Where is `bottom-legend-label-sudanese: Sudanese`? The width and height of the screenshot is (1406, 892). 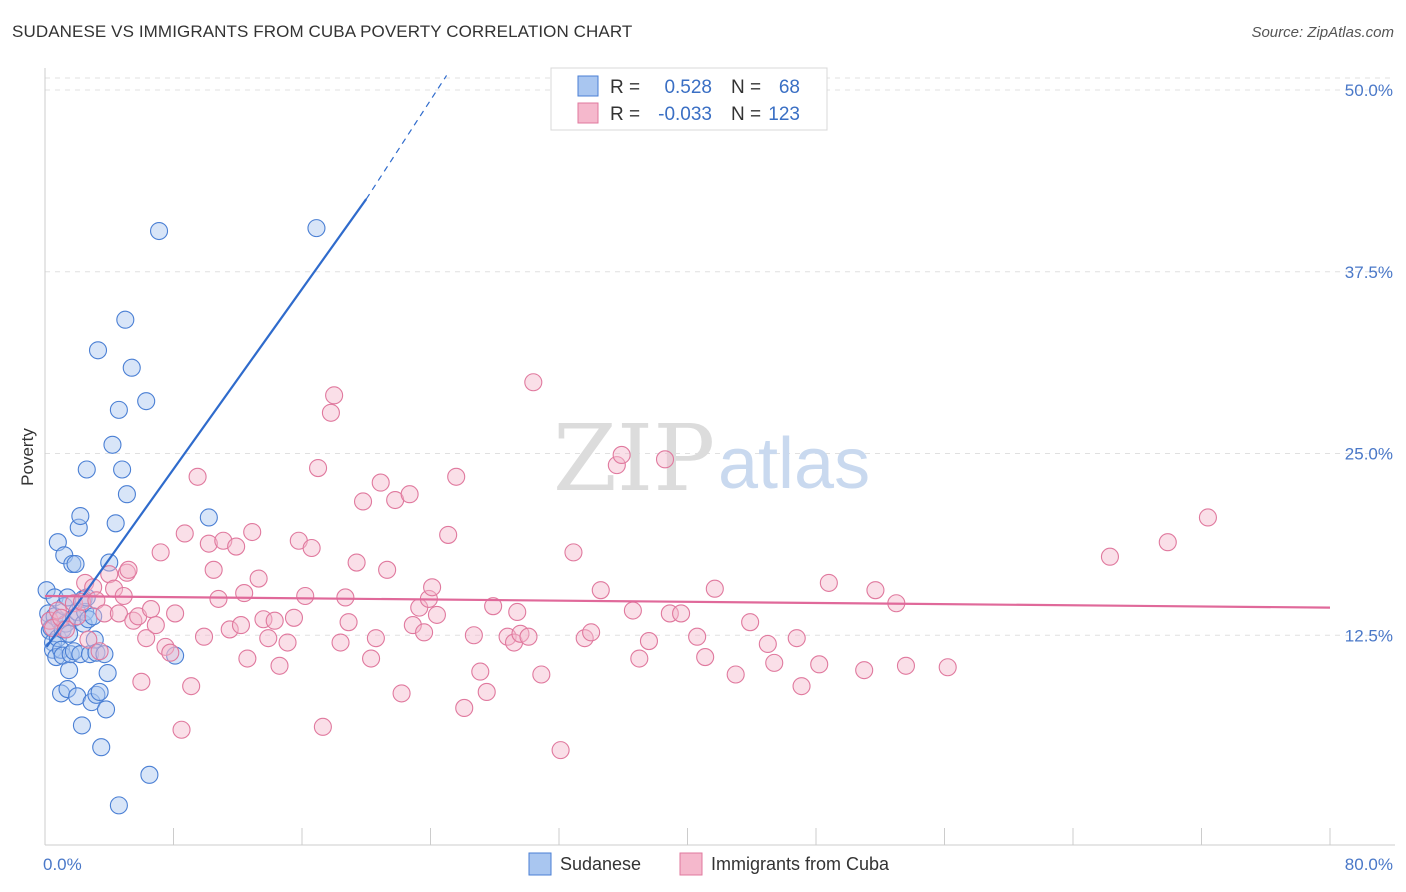 bottom-legend-label-sudanese: Sudanese is located at coordinates (600, 864).